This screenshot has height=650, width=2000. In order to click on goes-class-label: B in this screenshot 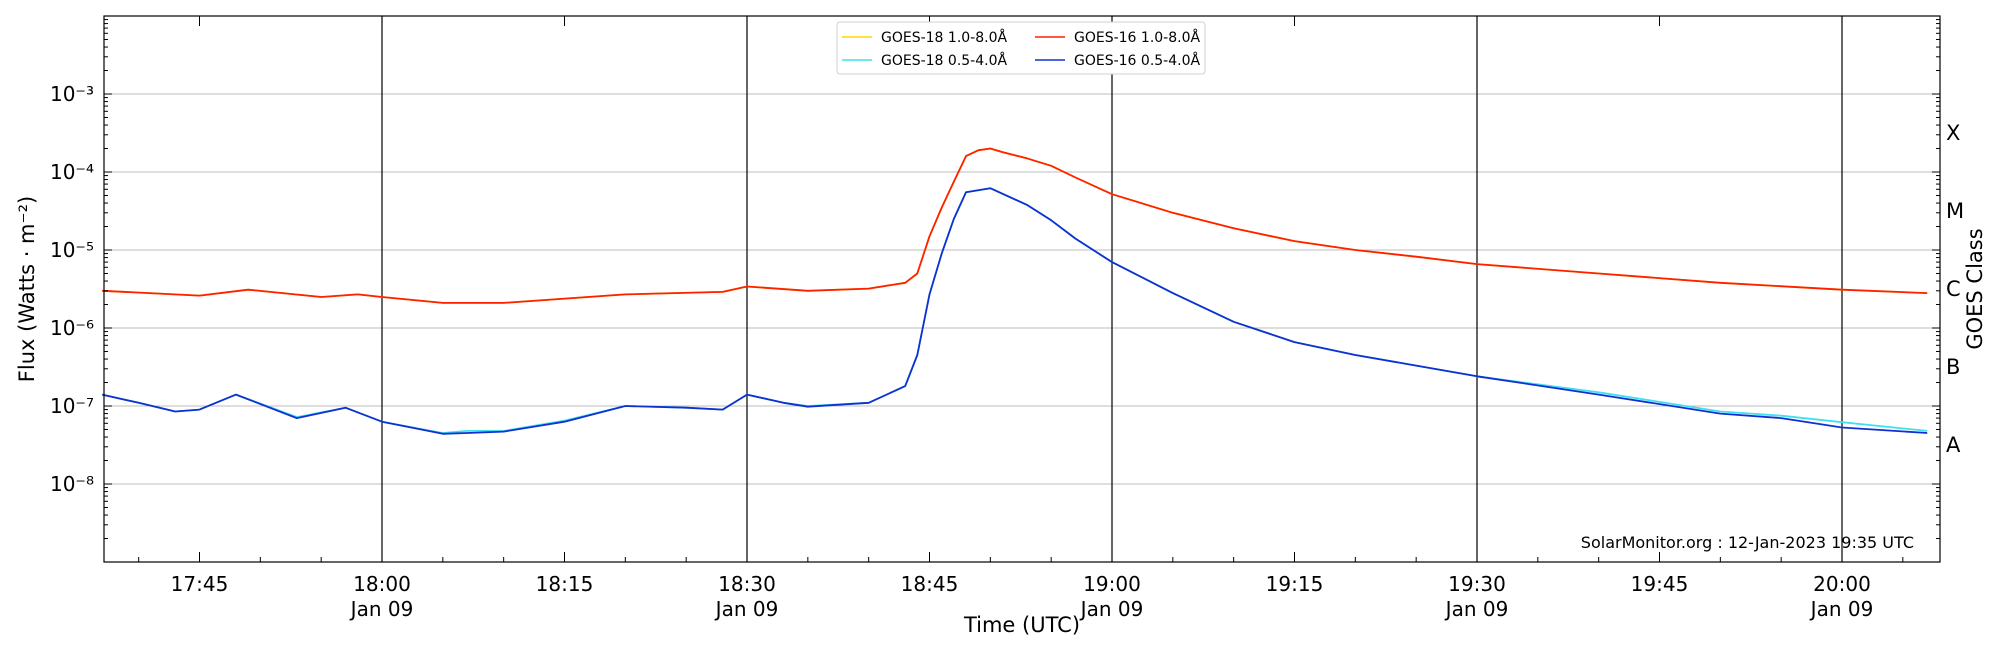, I will do `click(1953, 367)`.